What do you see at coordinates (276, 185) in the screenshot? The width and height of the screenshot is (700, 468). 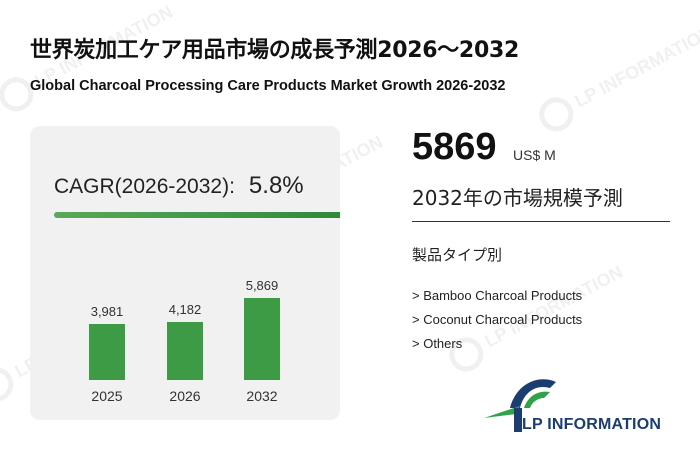 I see `cagr-value: 5.8%` at bounding box center [276, 185].